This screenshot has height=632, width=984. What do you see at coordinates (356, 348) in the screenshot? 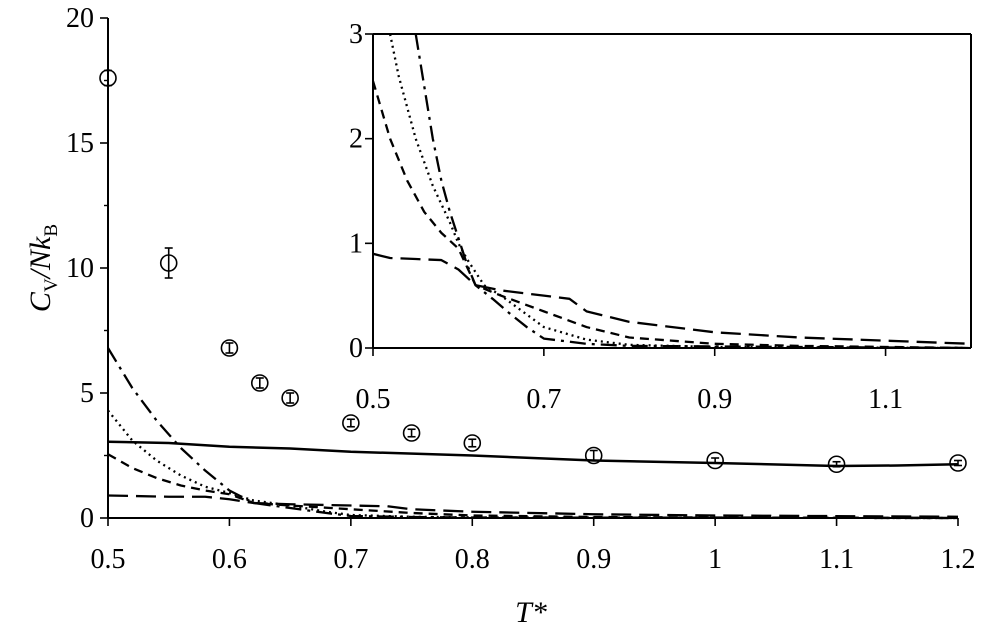
I see `inset-y-tick-label-0: 0` at bounding box center [356, 348].